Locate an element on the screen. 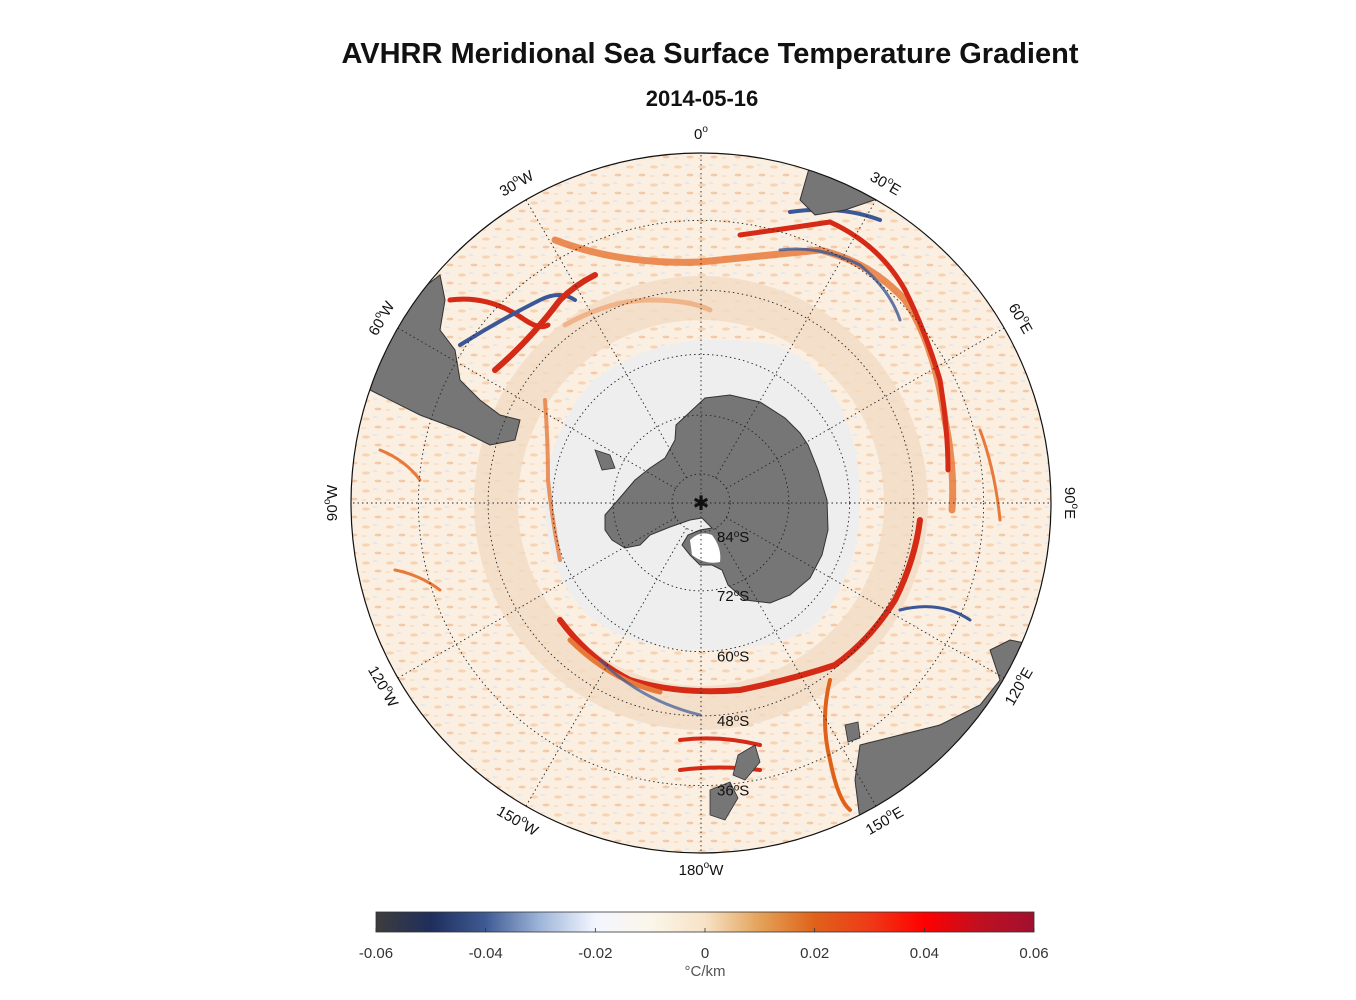  colorbar-tick-label: -0.04 is located at coordinates (486, 953).